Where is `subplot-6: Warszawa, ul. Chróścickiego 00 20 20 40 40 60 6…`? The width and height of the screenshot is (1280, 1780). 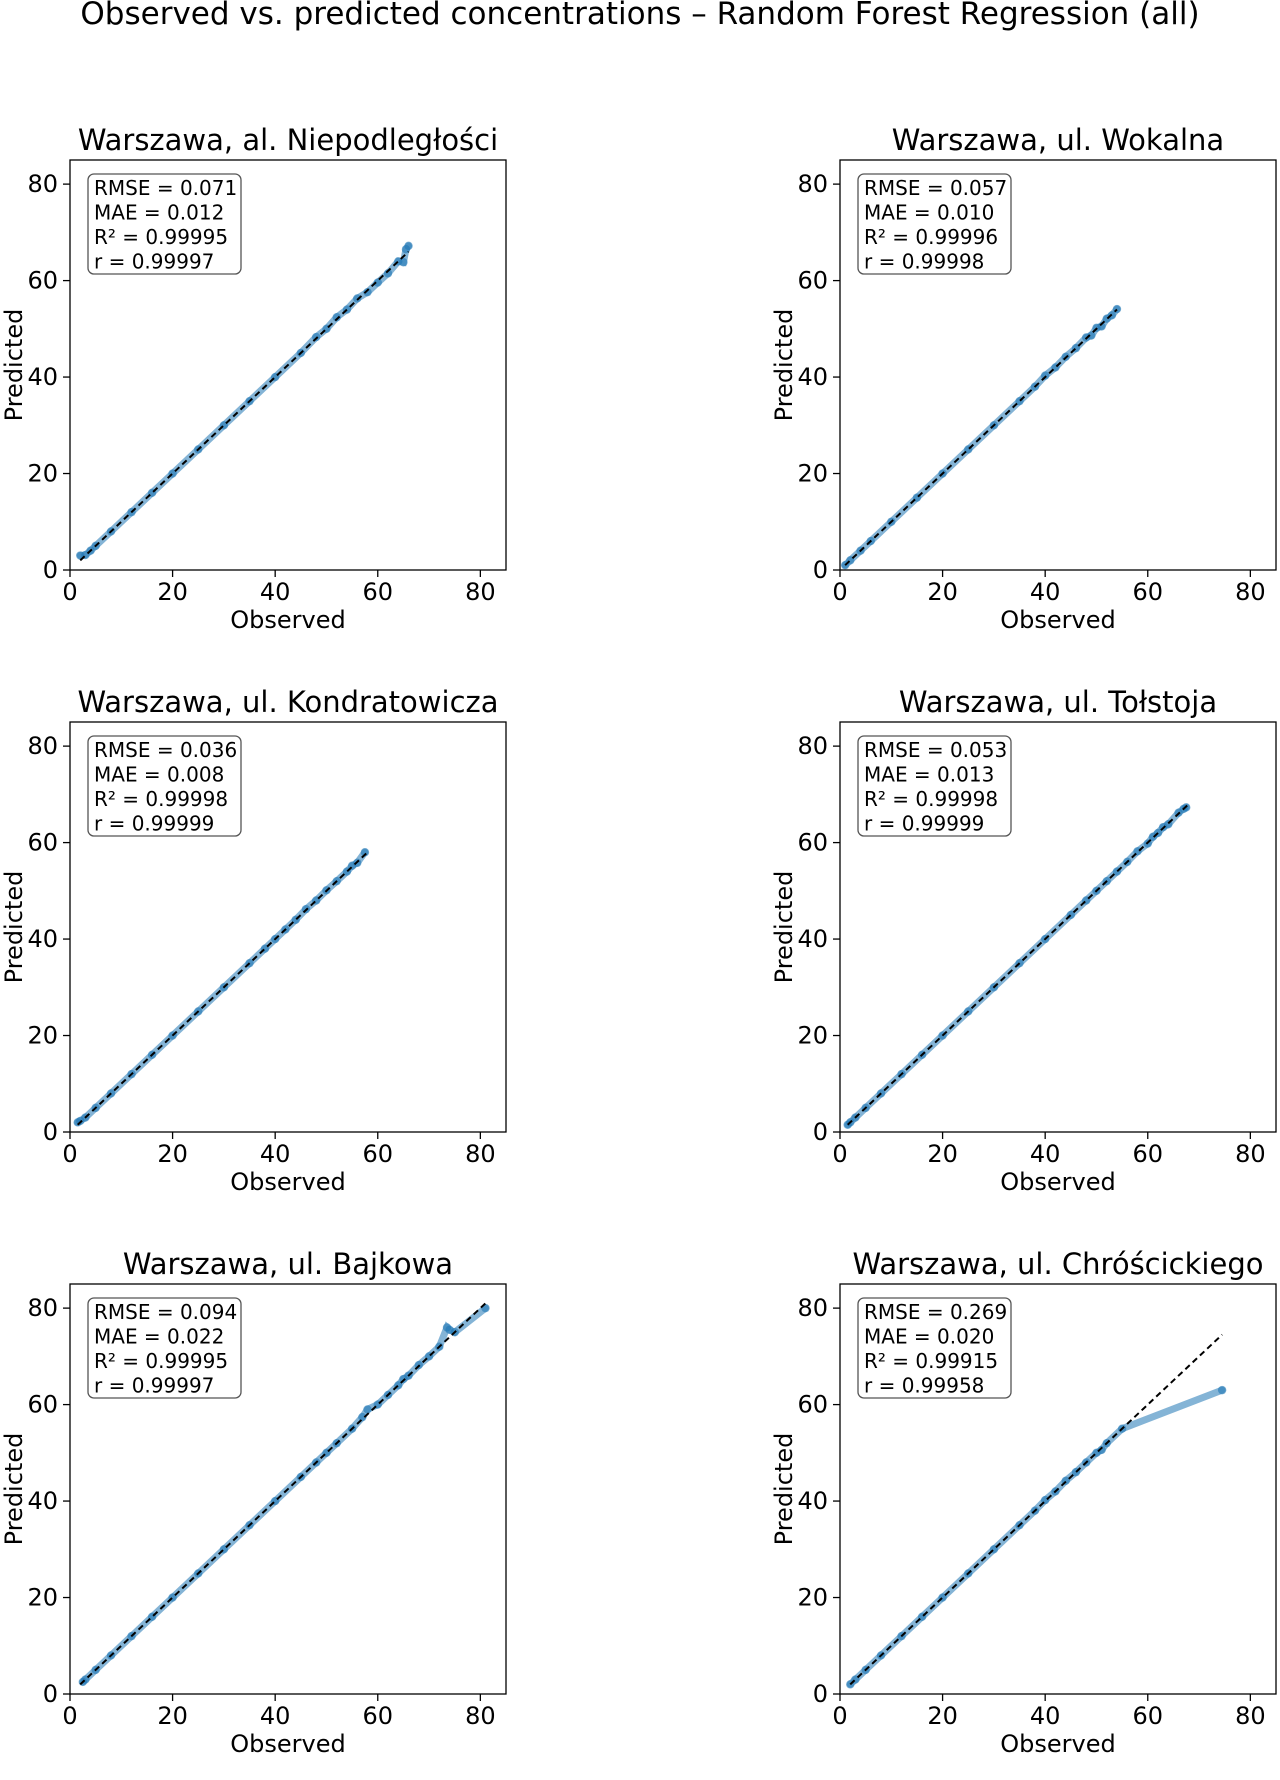 subplot-6: Warszawa, ul. Chróścickiego 00 20 20 40 40 60 6… is located at coordinates (1023, 1502).